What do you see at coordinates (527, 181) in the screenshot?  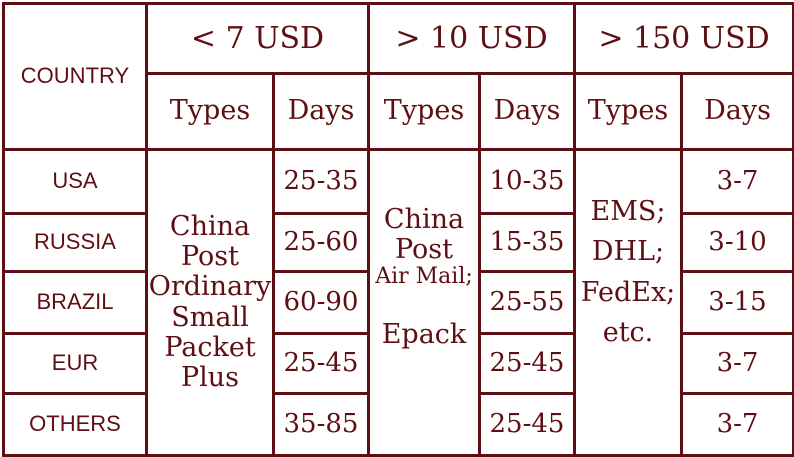 I see `days-cell: 10-35` at bounding box center [527, 181].